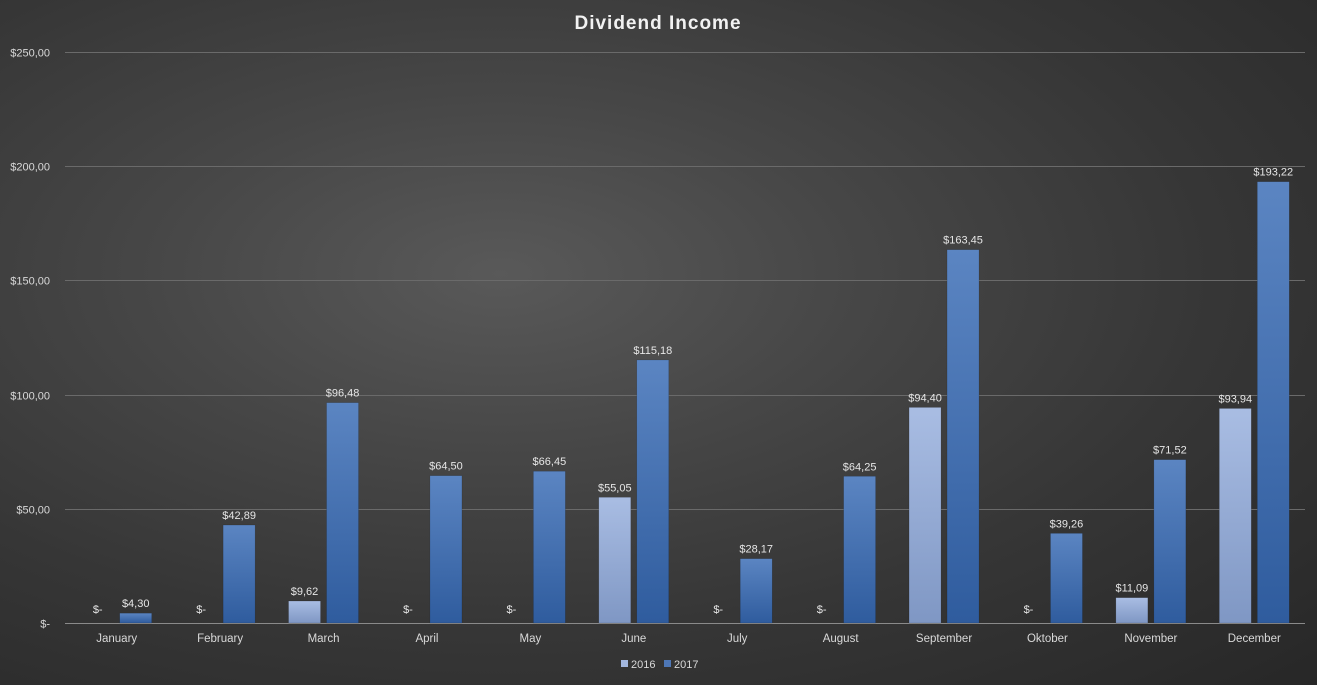 This screenshot has width=1317, height=685. What do you see at coordinates (1235, 399) in the screenshot?
I see `data-label-2016-december: $93,94` at bounding box center [1235, 399].